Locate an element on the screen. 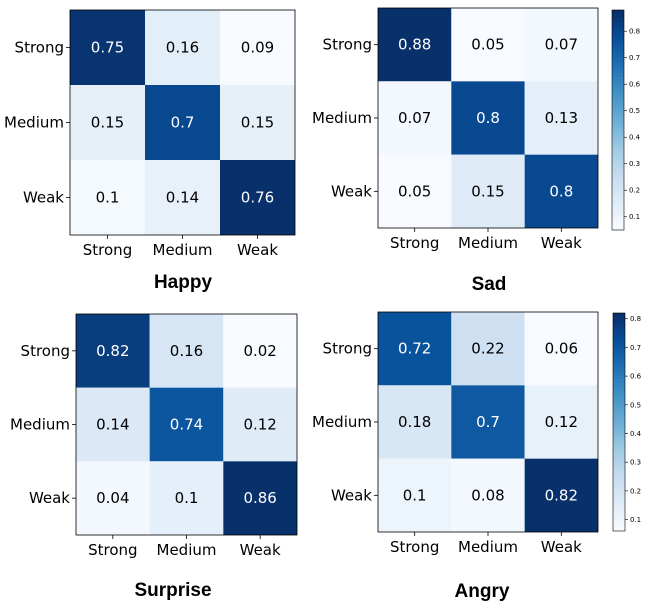 The height and width of the screenshot is (613, 652). cell-value-label: 0.13 is located at coordinates (561, 118).